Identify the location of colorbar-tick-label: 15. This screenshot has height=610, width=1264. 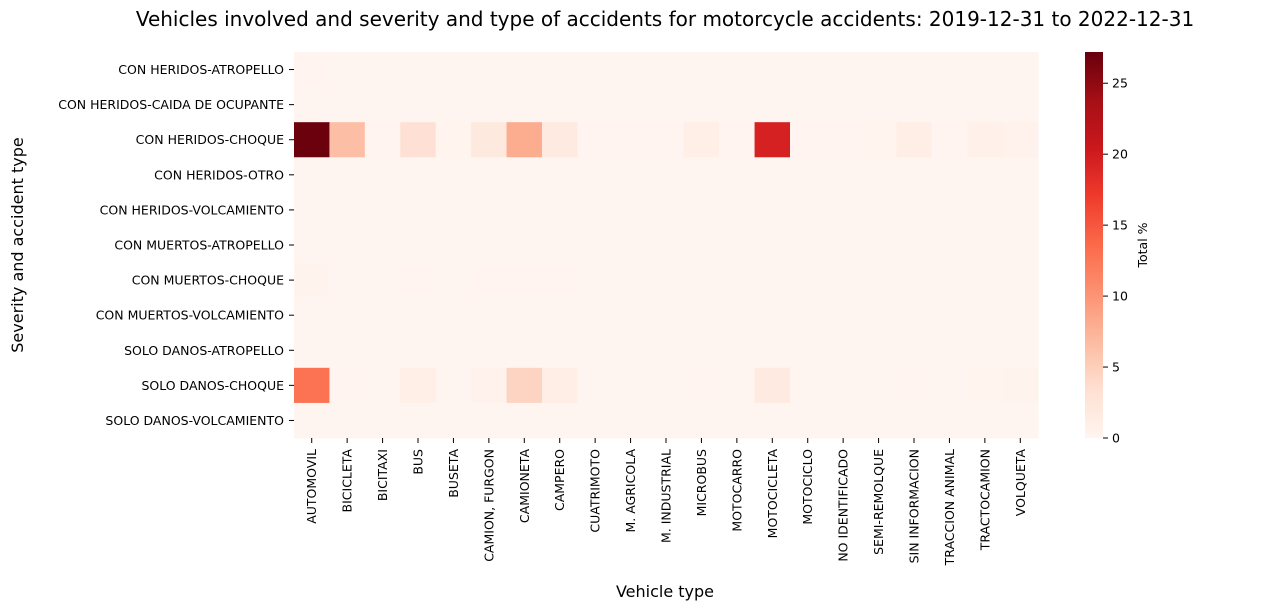
(1120, 225).